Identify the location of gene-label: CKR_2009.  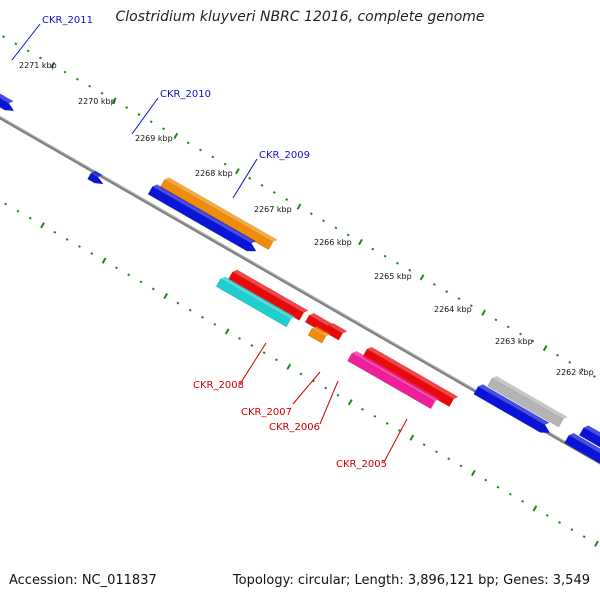
(284, 155).